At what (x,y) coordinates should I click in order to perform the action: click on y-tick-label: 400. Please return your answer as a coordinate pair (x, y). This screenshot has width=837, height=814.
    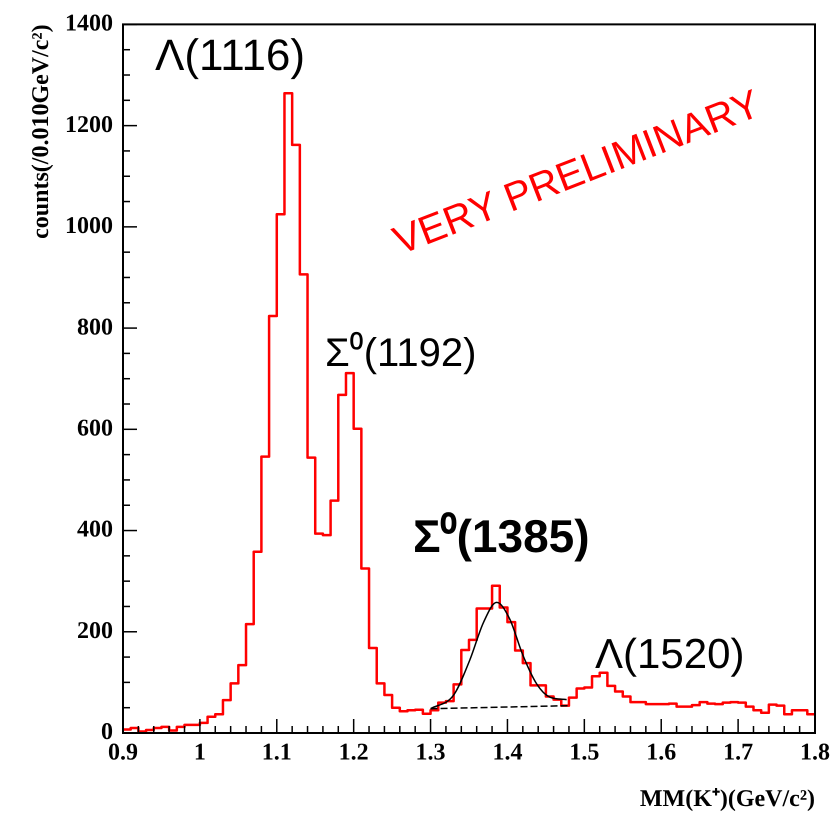
    Looking at the image, I should click on (95, 529).